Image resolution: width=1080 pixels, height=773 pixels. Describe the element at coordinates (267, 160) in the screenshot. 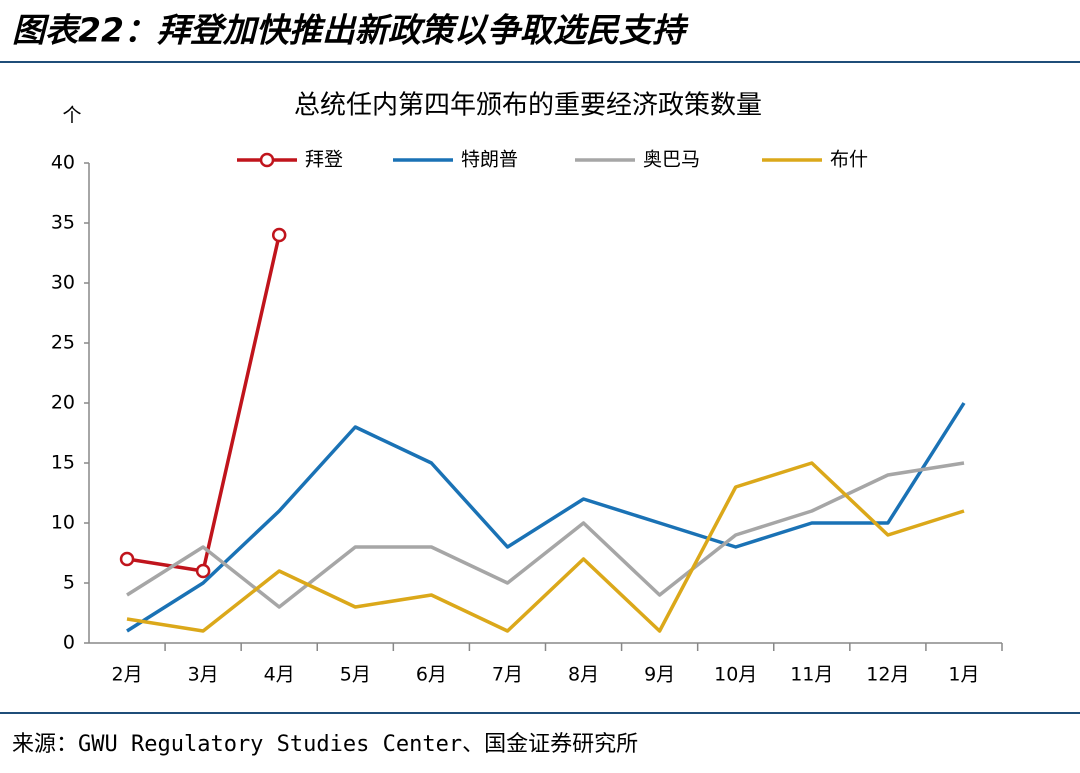

I see `legend-marker` at that location.